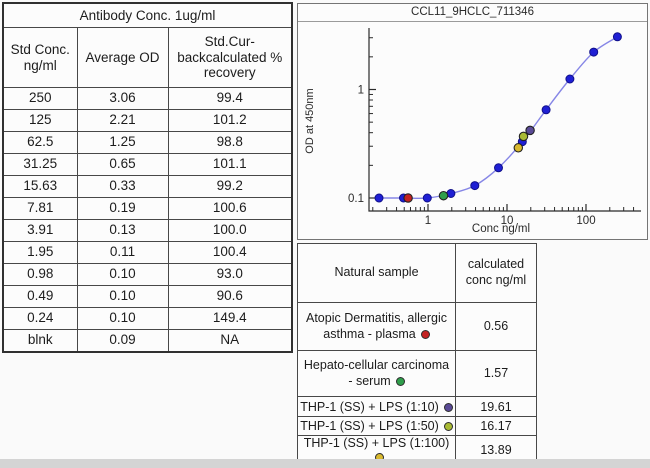 The image size is (650, 468). I want to click on sample-label: Hepato-cellular carcinoma - serum, so click(376, 372).